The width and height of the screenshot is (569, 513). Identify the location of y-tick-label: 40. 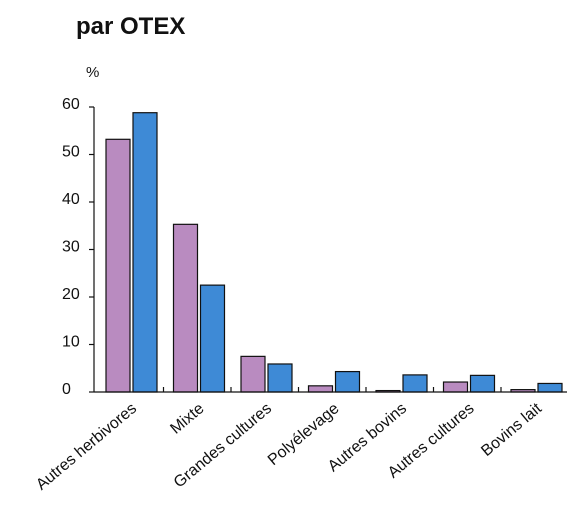
(71, 199).